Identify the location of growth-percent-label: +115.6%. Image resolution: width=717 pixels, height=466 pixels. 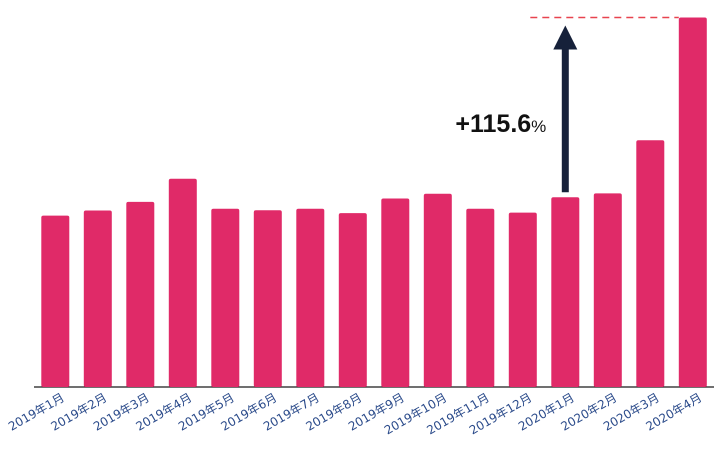
(500, 124).